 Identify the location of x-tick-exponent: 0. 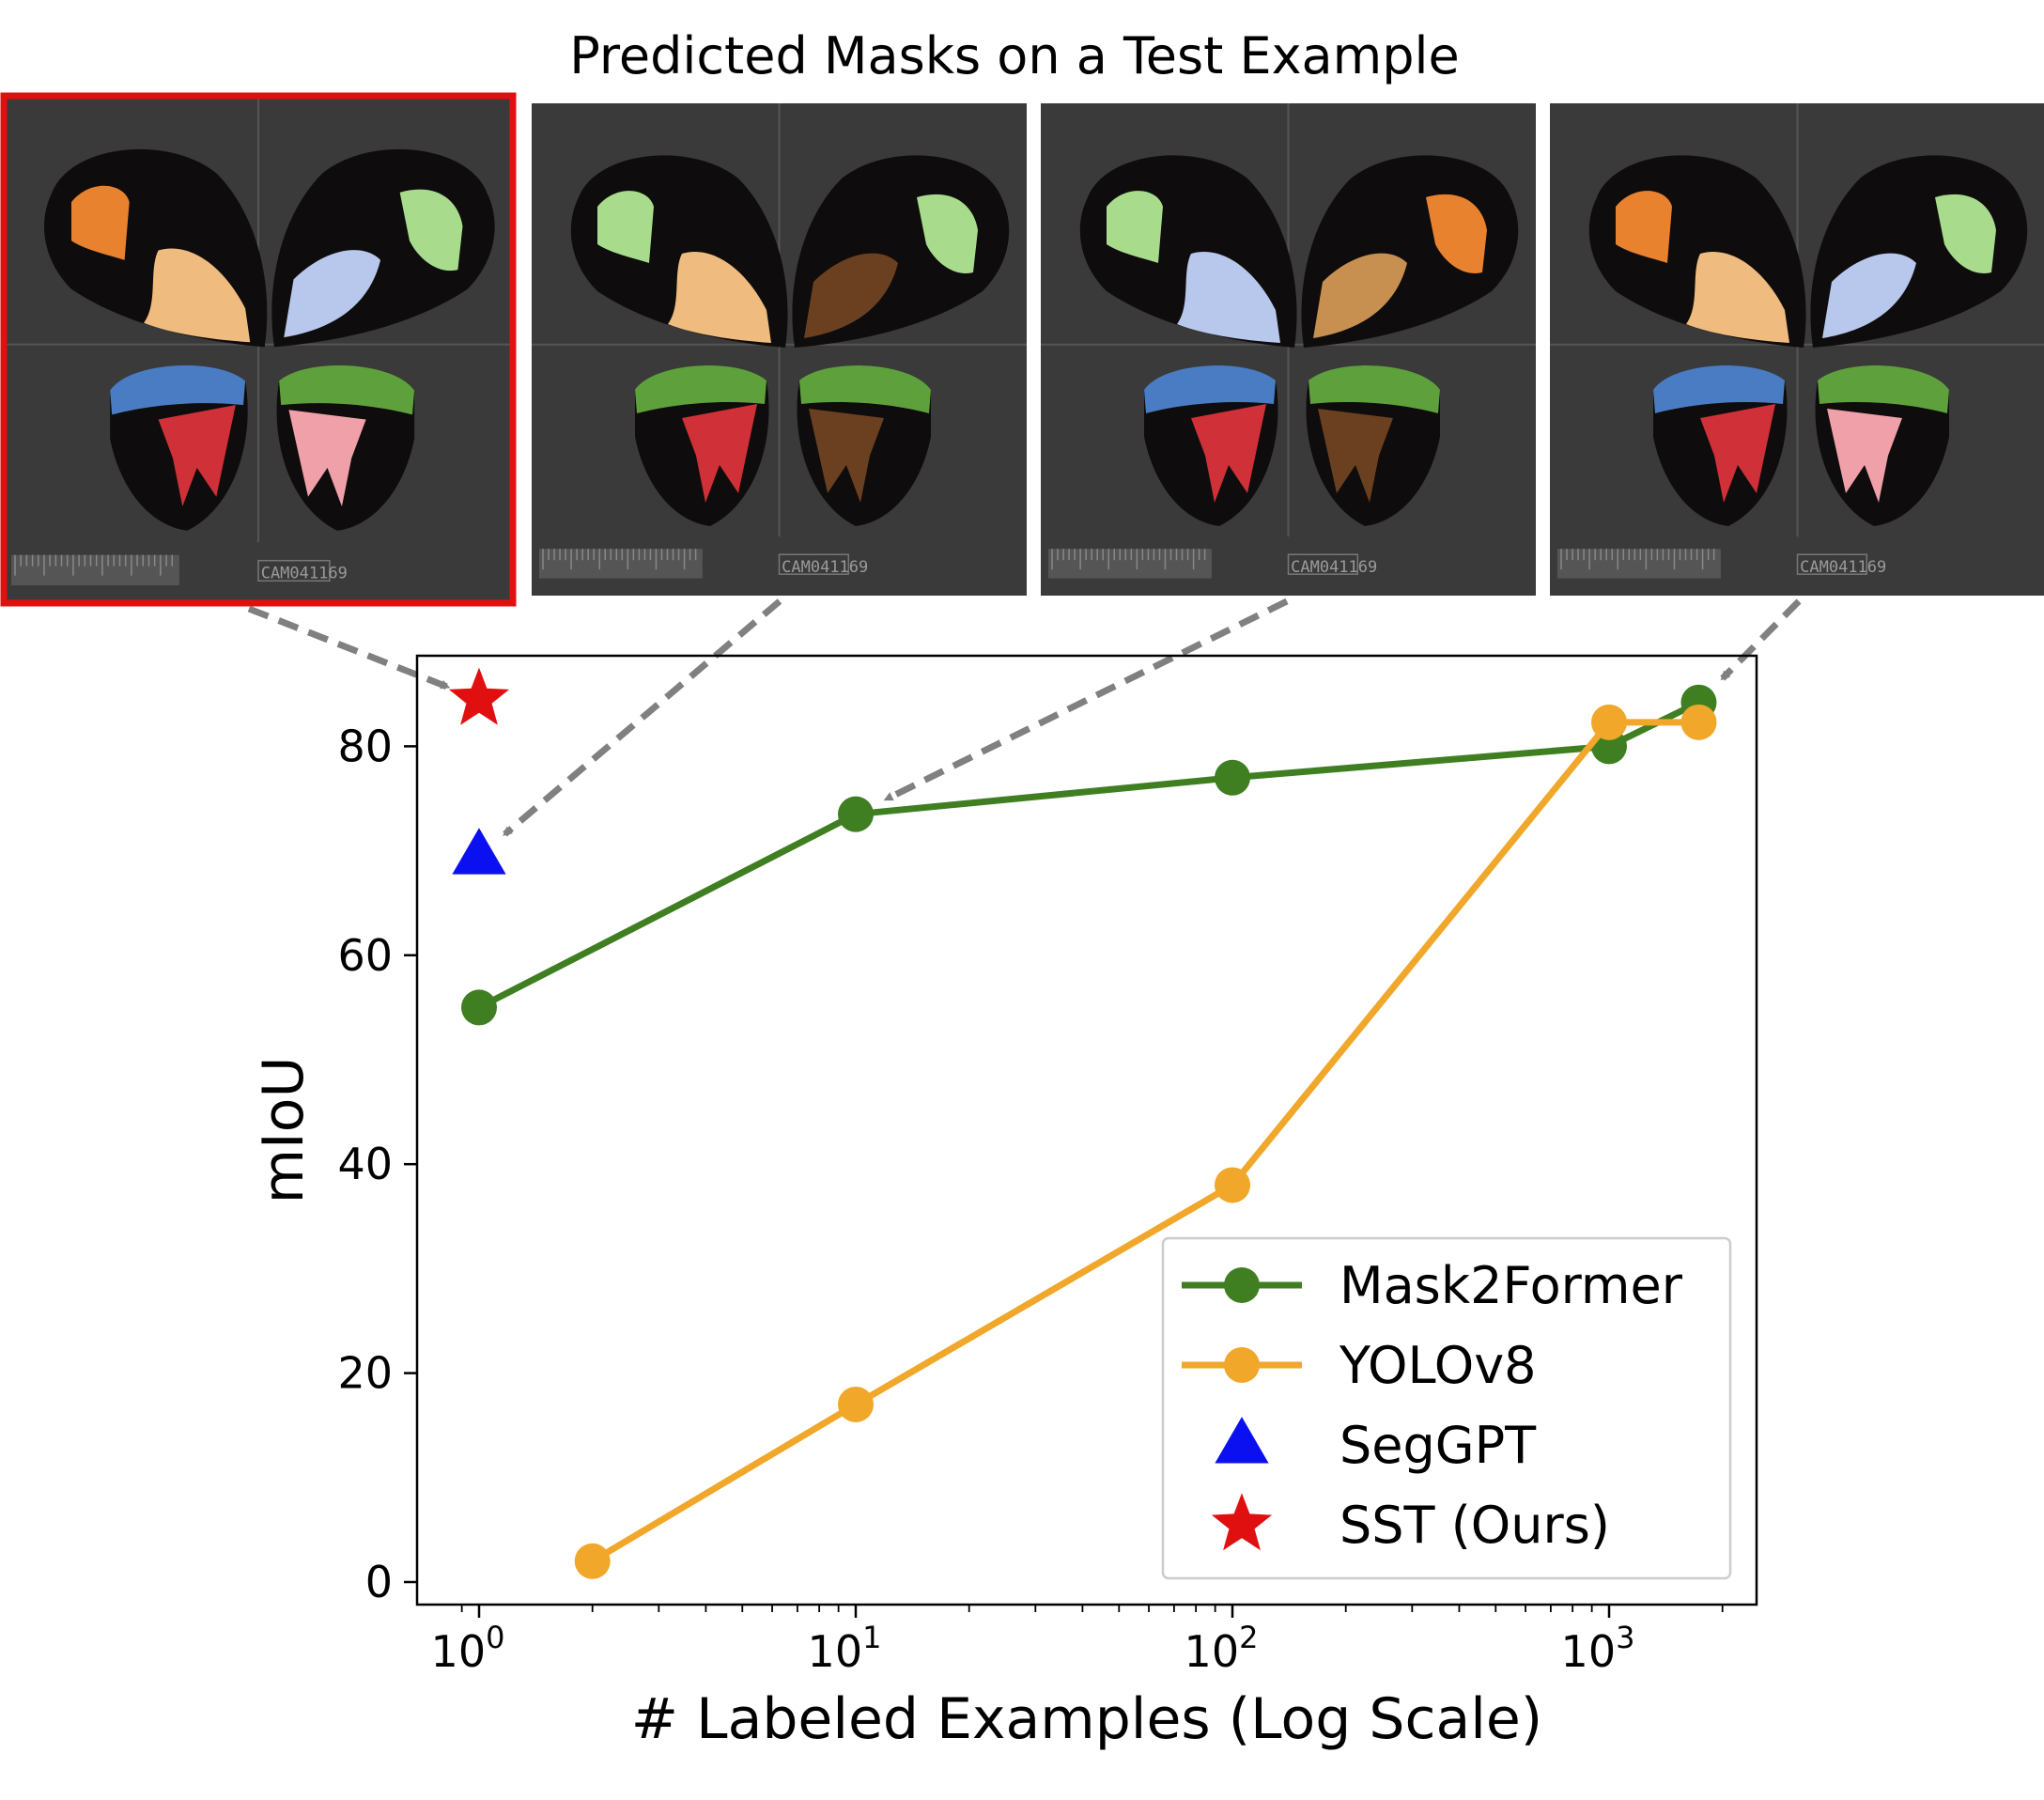
(495, 1638).